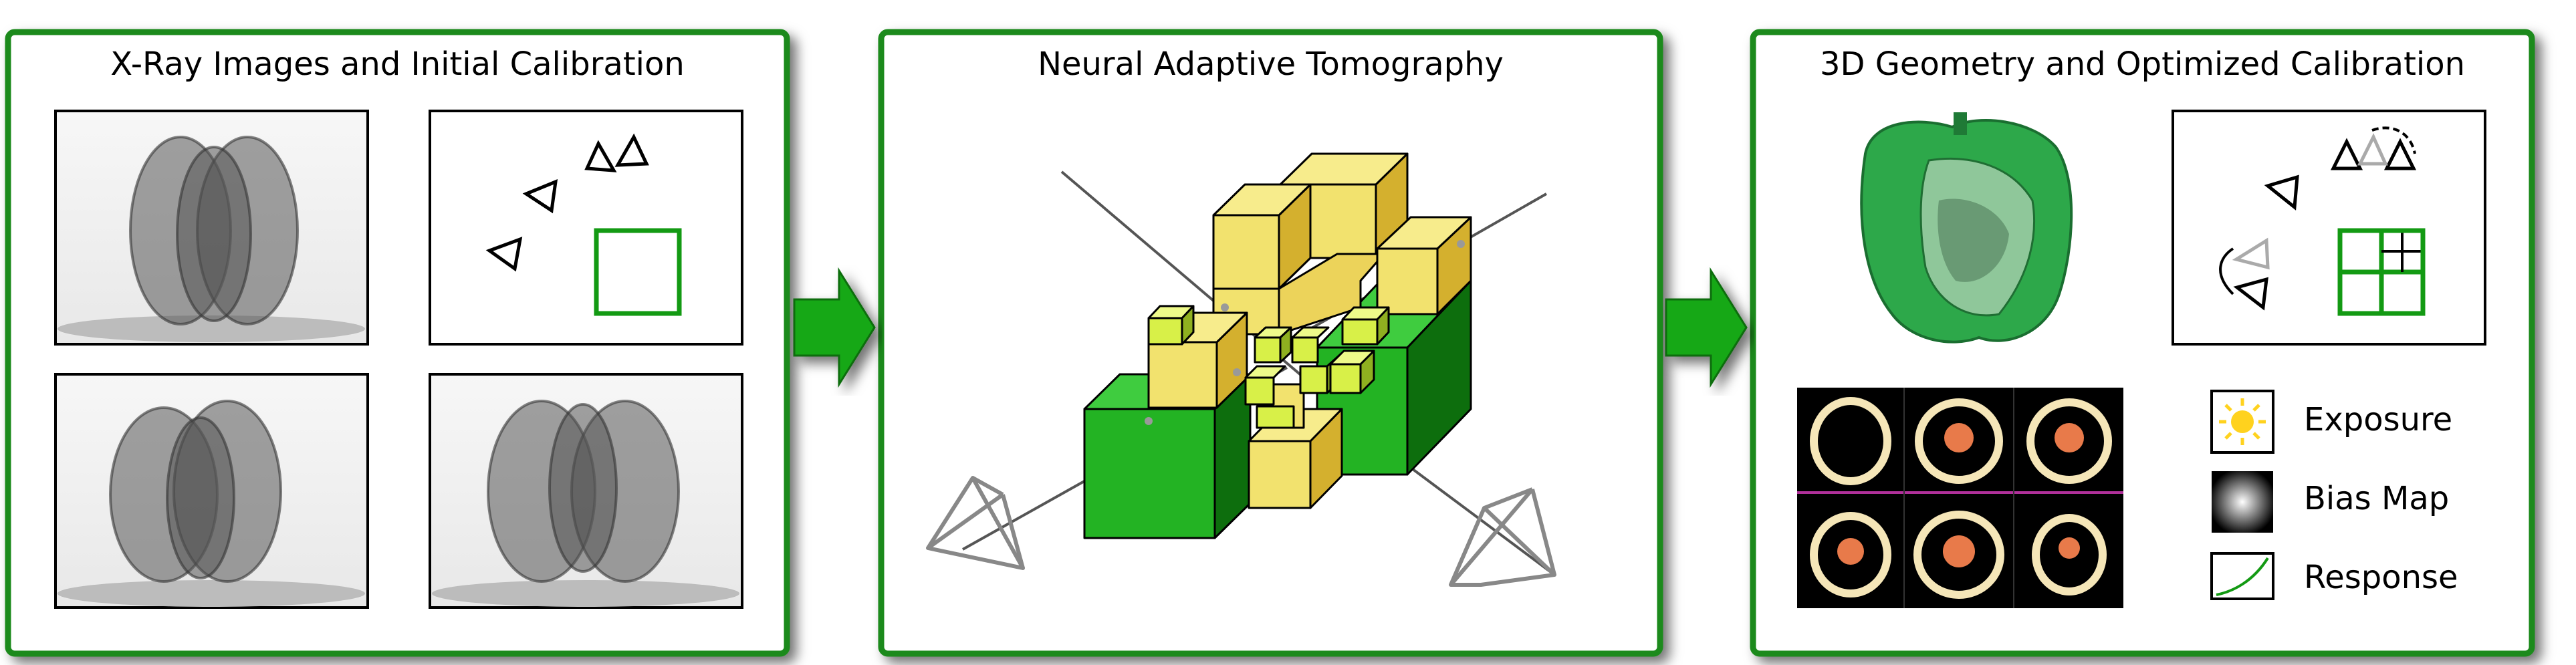 This screenshot has height=665, width=2576. I want to click on legend-bias-map-label: Bias Map, so click(2377, 498).